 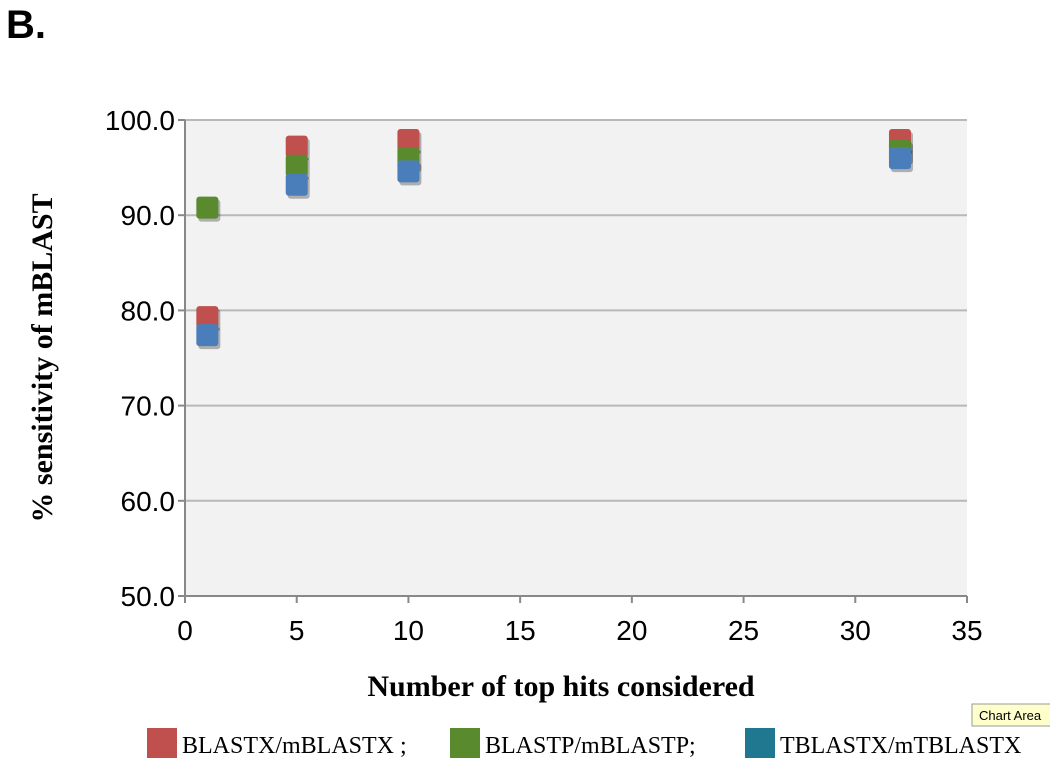 I want to click on x-tick-label: 35, so click(x=966, y=630).